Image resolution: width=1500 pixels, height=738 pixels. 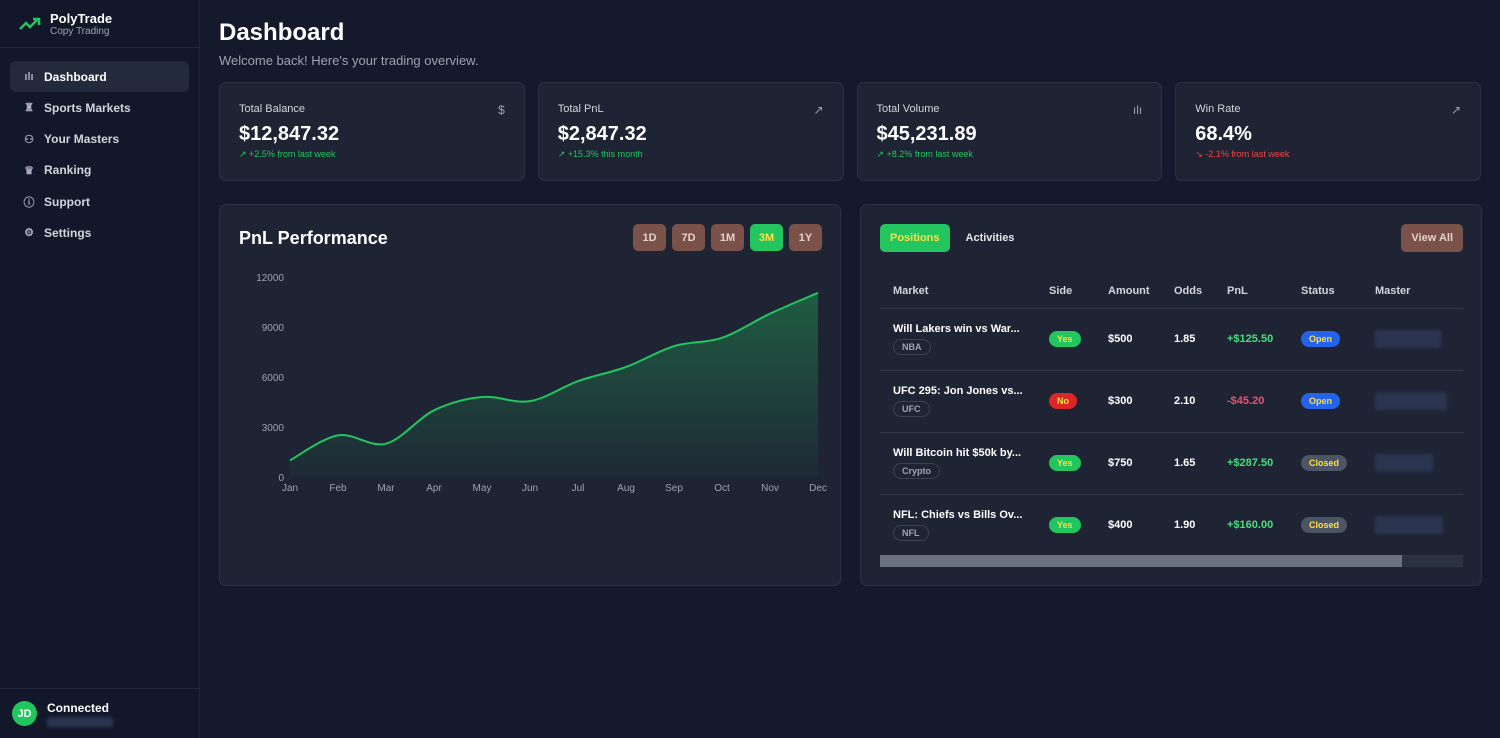 I want to click on wallet-status: JD Connected, so click(x=100, y=713).